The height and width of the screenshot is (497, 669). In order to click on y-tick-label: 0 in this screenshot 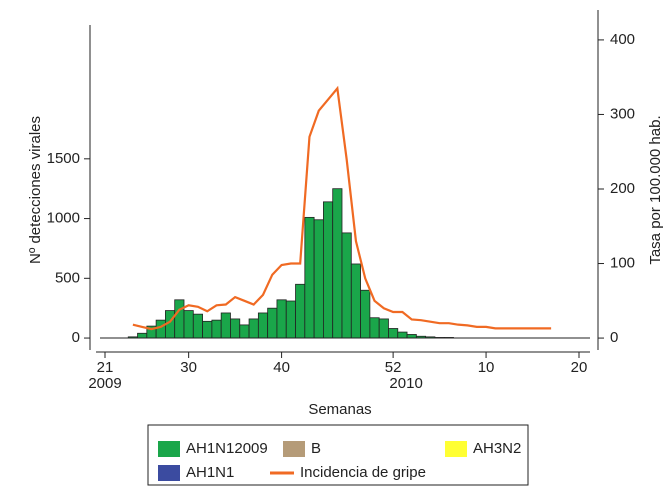, I will do `click(76, 337)`.